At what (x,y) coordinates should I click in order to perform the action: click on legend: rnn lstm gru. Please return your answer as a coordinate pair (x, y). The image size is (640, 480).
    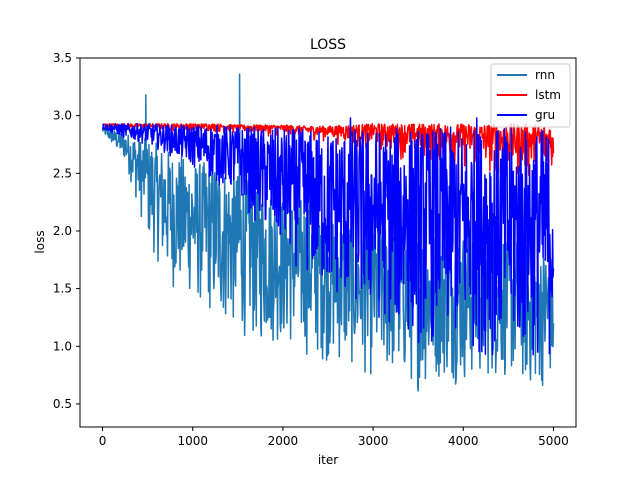
    Looking at the image, I should click on (530, 95).